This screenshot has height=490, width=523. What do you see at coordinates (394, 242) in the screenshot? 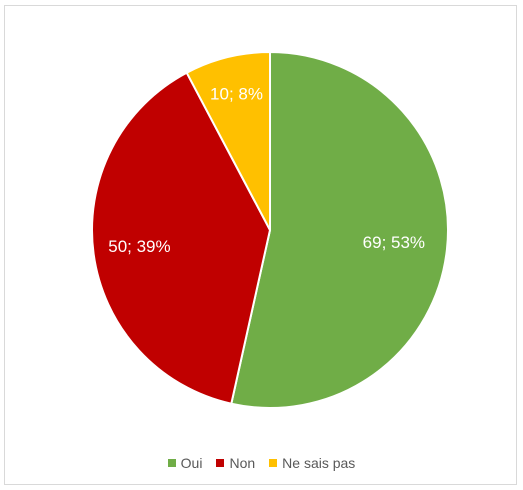
I see `data-label-oui: 69; 53%` at bounding box center [394, 242].